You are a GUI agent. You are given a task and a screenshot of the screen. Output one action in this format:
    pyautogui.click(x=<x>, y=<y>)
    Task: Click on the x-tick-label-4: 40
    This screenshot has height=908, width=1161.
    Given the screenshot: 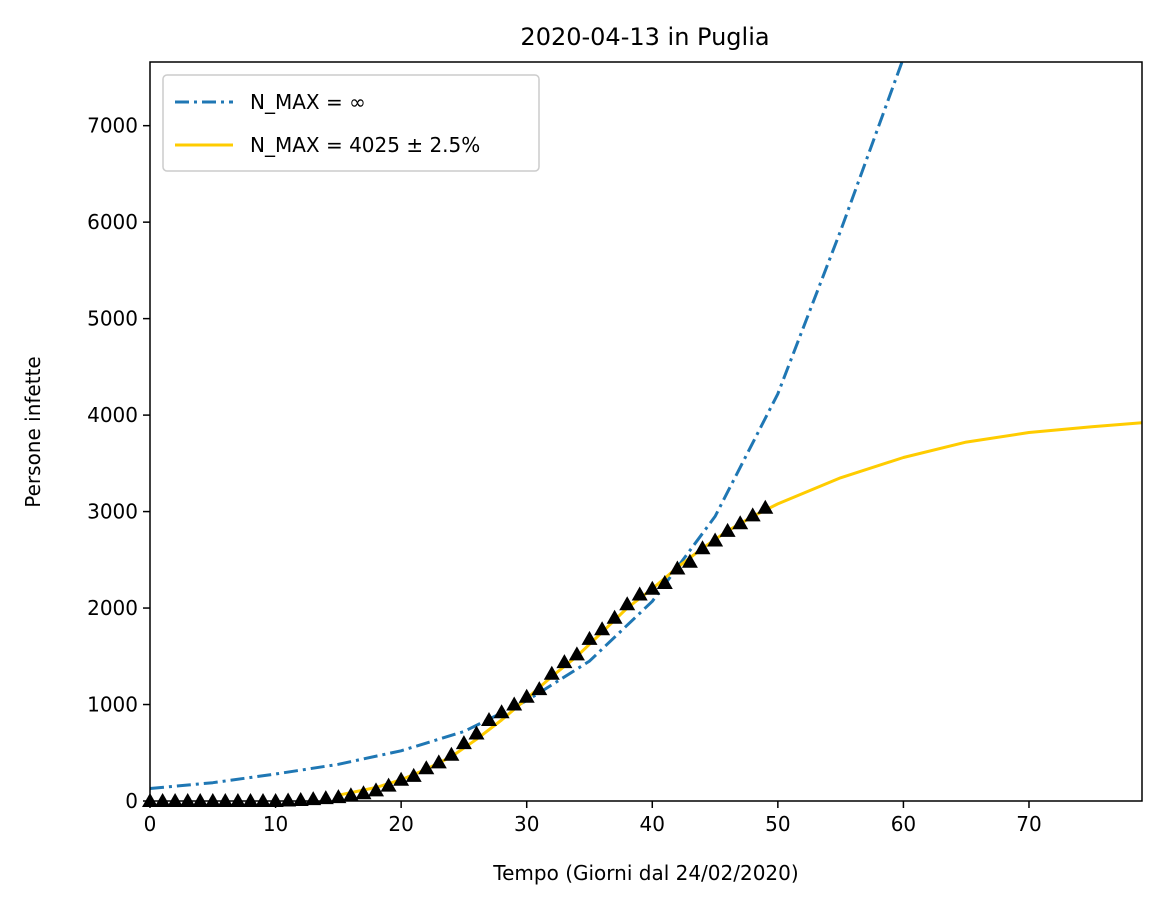 What is the action you would take?
    pyautogui.click(x=652, y=824)
    